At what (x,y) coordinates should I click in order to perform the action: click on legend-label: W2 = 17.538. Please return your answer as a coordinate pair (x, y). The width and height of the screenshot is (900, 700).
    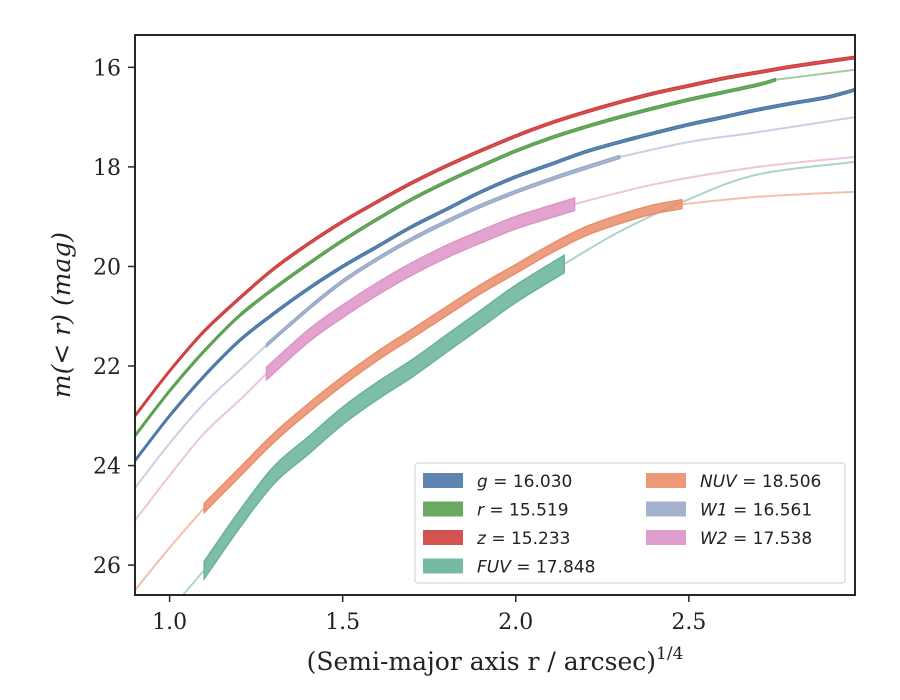
    Looking at the image, I should click on (756, 539).